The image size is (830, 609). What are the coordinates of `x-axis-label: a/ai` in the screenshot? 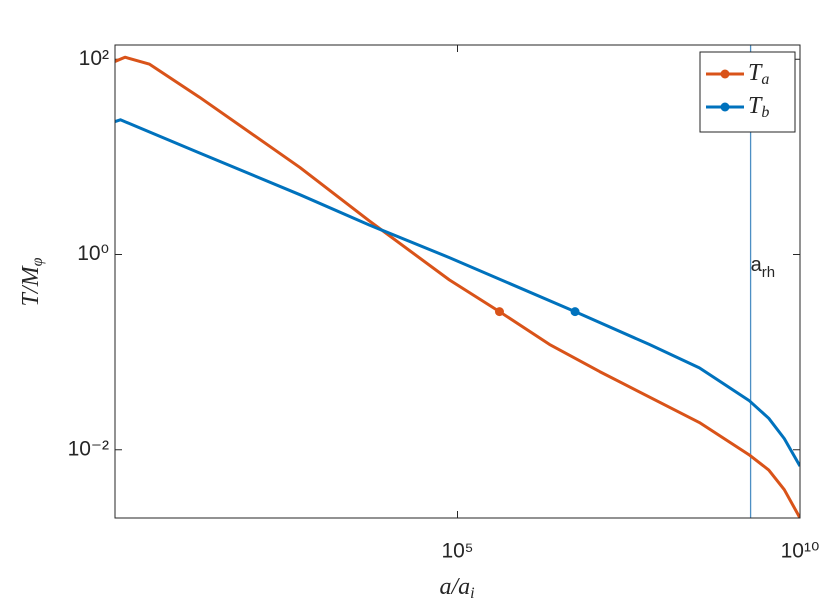 It's located at (456, 588).